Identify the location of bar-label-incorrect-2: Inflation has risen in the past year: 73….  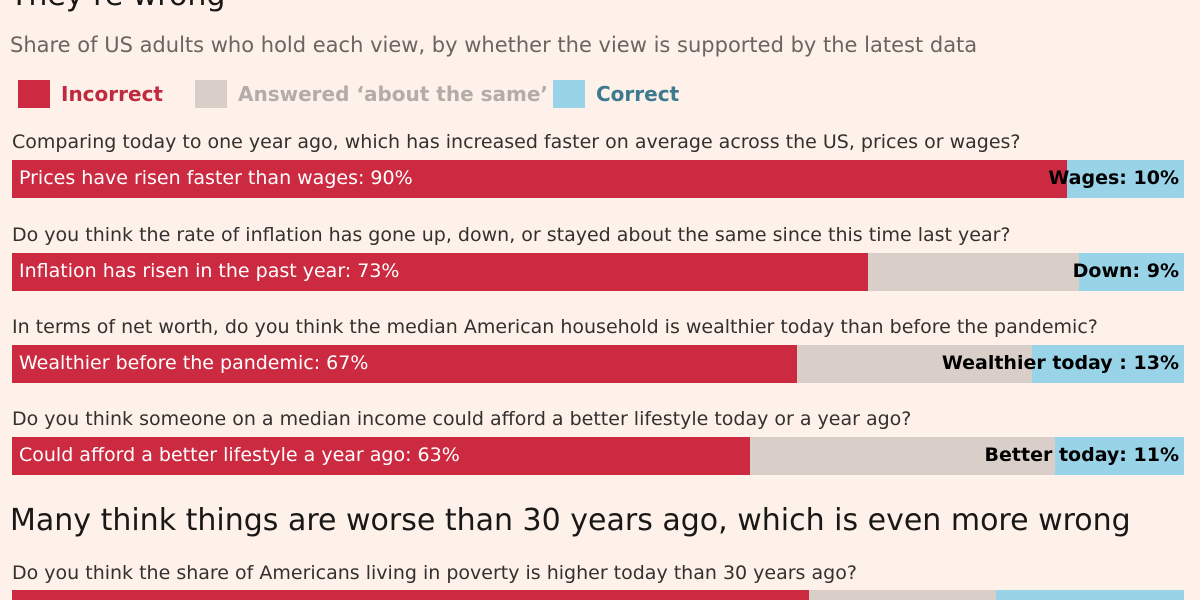
(209, 271).